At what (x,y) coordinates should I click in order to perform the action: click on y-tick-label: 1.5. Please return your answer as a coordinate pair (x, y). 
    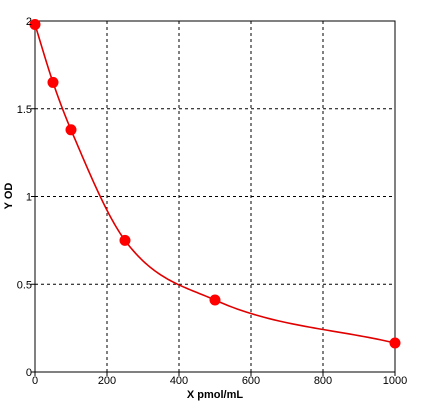
    Looking at the image, I should click on (24, 110).